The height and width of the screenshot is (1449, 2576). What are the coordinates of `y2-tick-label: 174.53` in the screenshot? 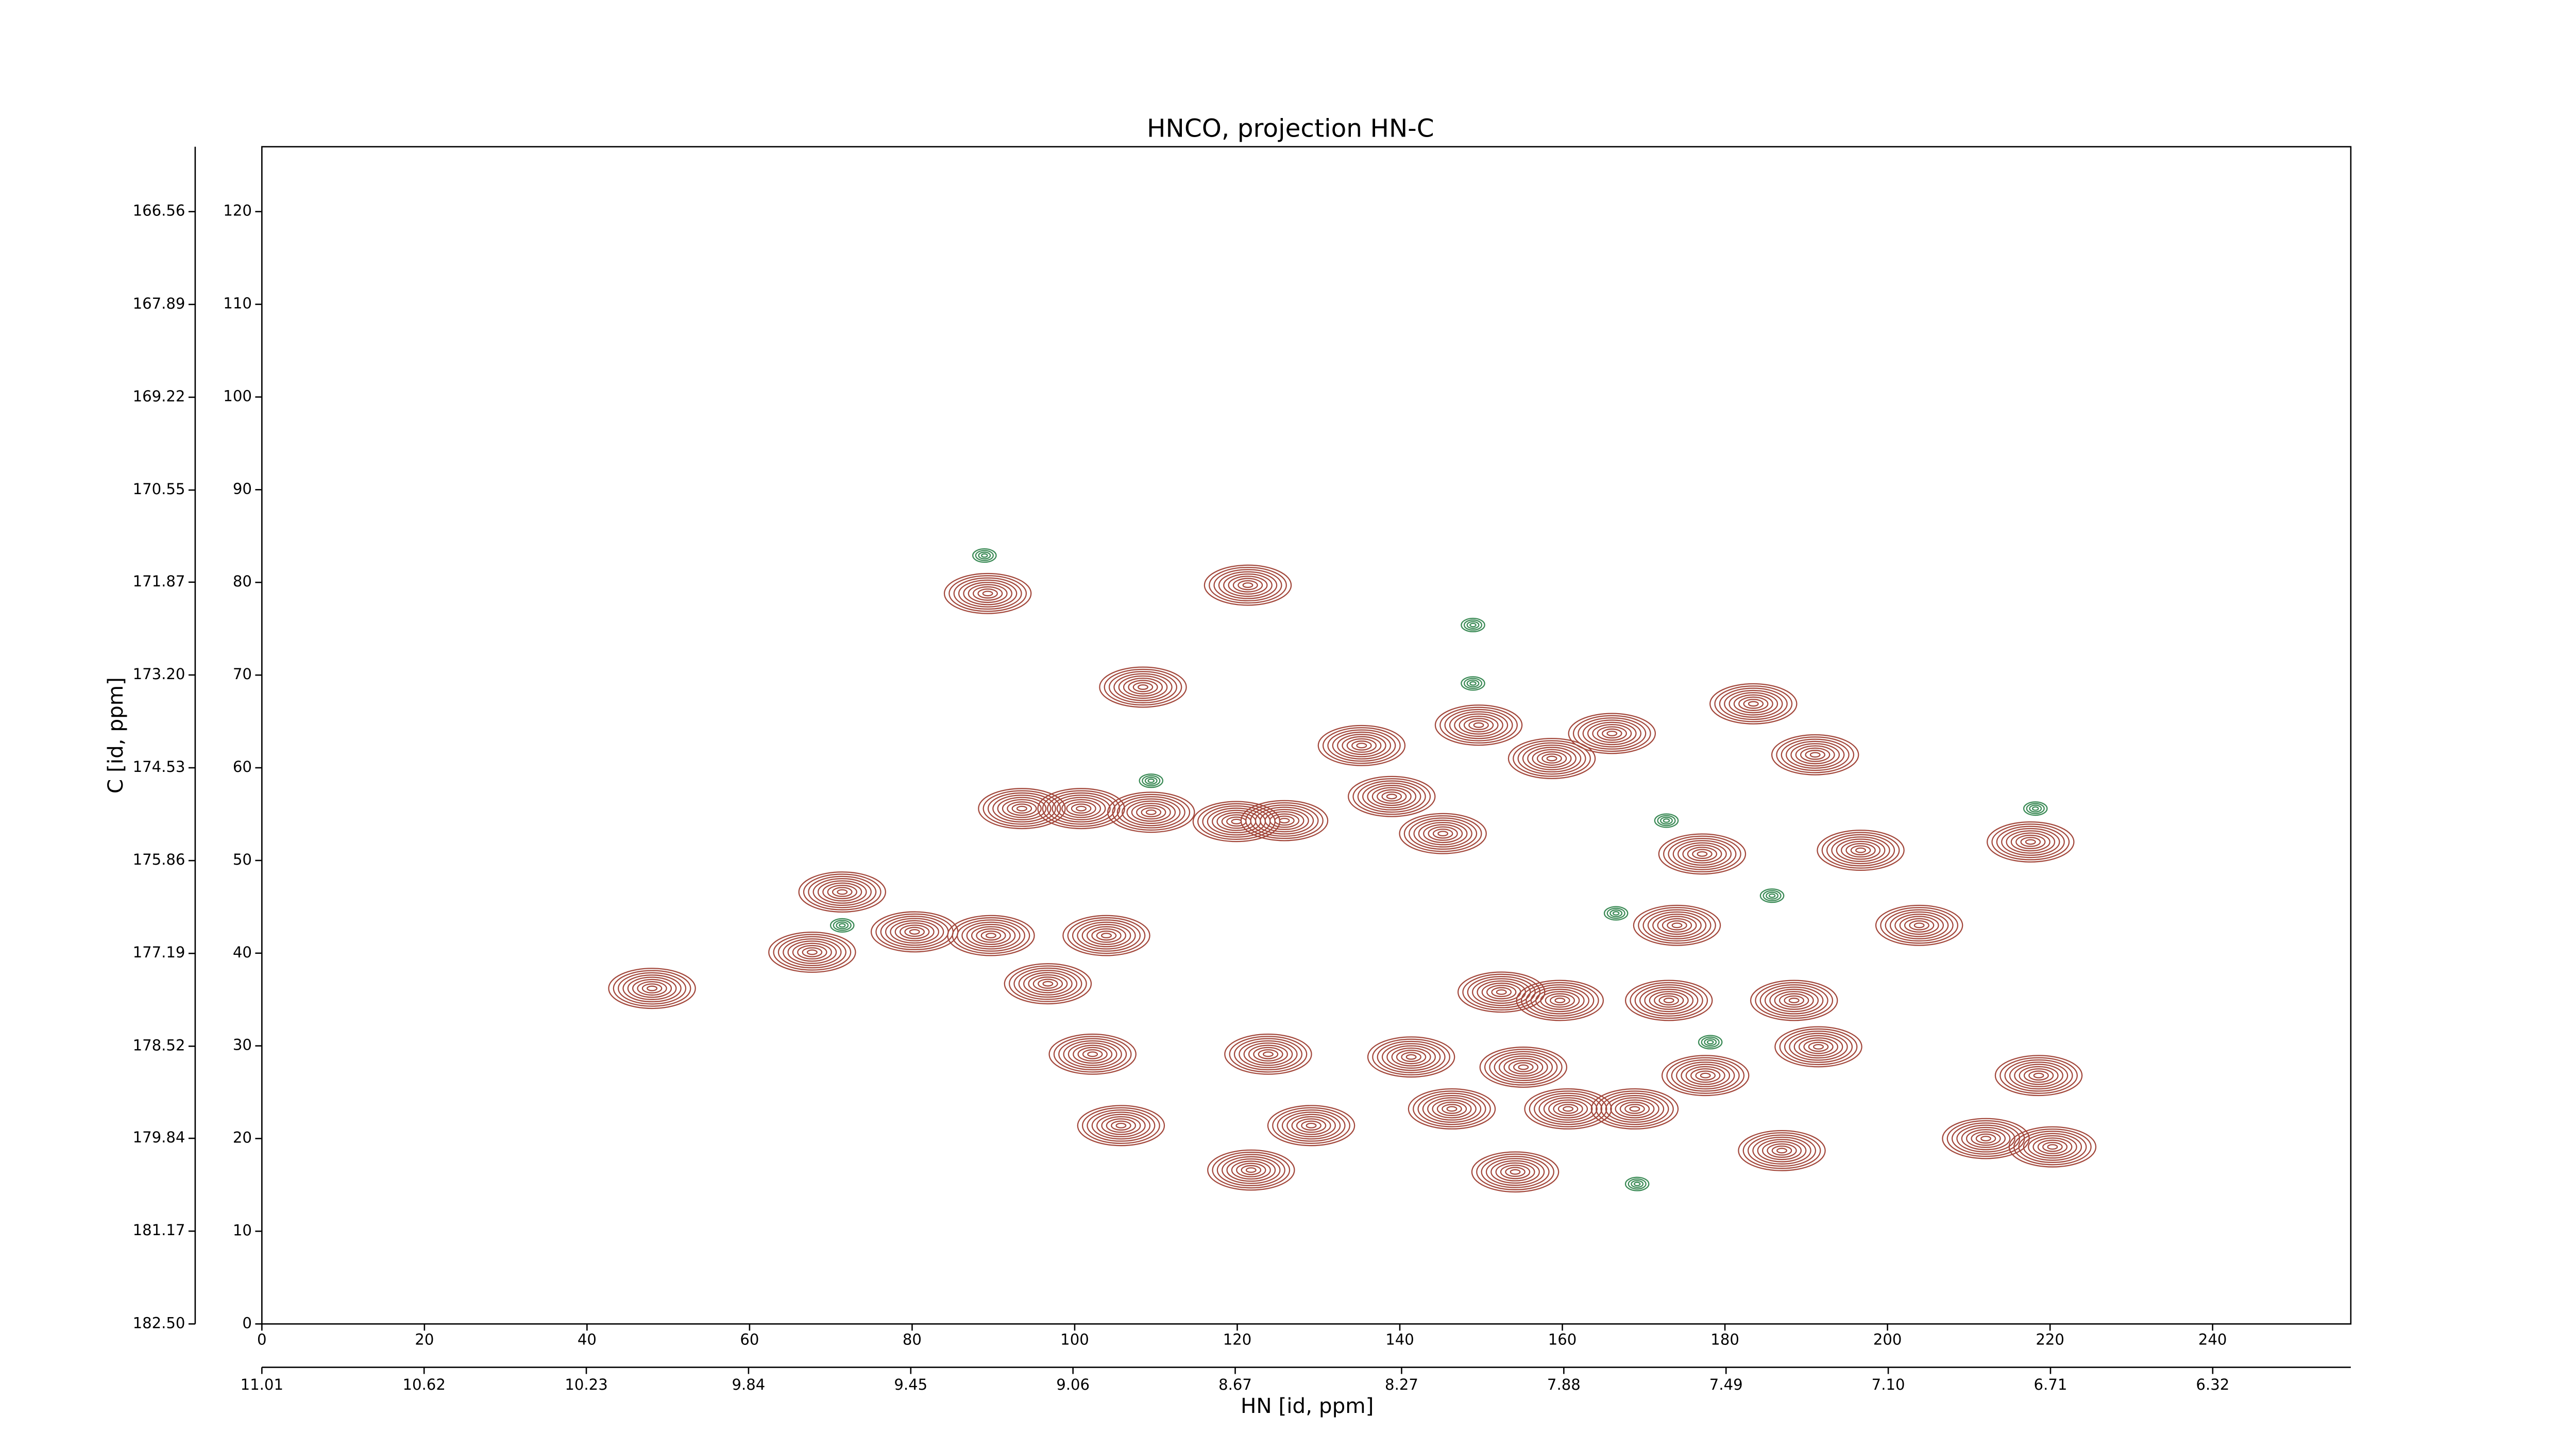 It's located at (159, 767).